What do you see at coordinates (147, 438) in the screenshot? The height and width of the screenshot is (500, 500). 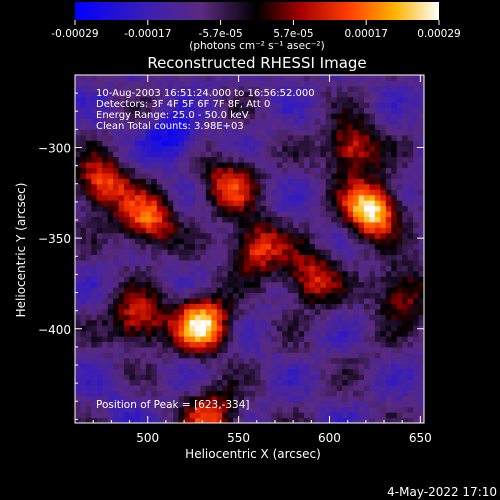 I see `x-tick-label: 500` at bounding box center [147, 438].